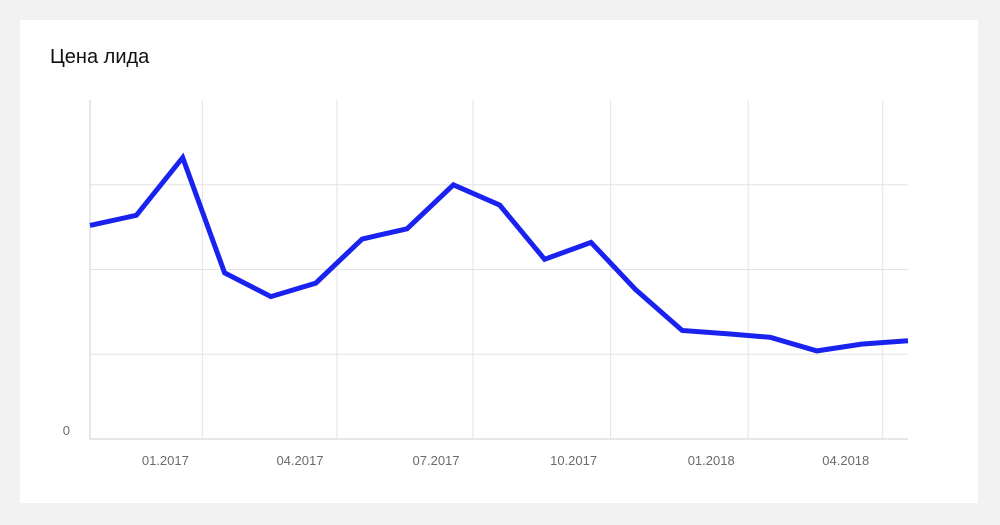 This screenshot has width=1000, height=525. Describe the element at coordinates (711, 460) in the screenshot. I see `x-tick-label-5: 01.2018` at that location.